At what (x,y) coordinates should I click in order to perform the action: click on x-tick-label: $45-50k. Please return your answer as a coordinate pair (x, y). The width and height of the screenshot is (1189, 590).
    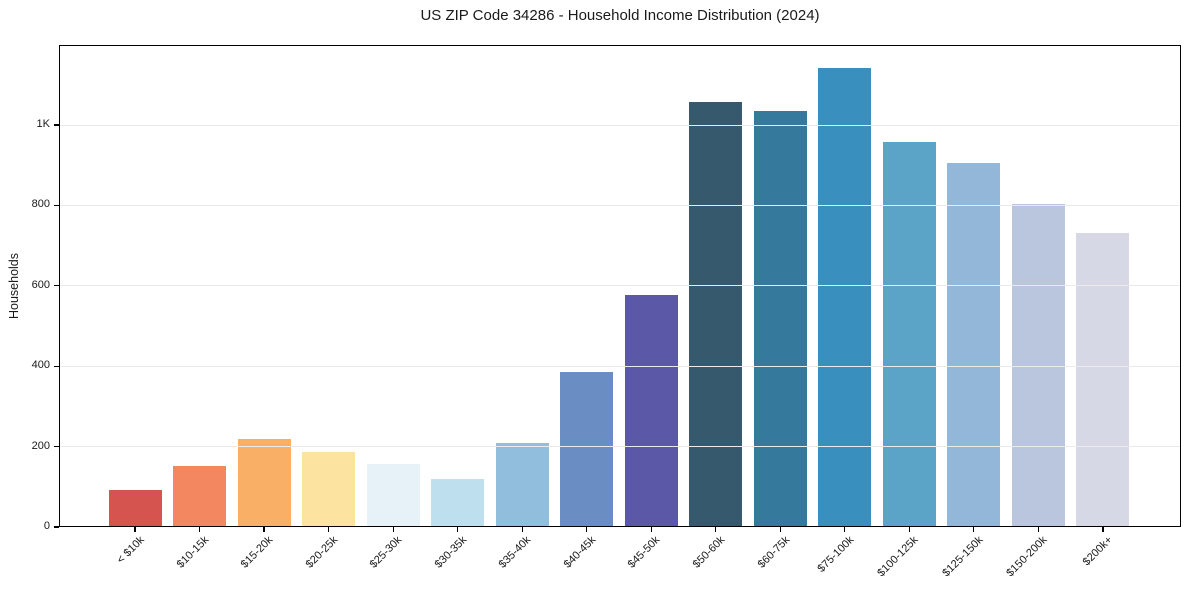
    Looking at the image, I should click on (644, 552).